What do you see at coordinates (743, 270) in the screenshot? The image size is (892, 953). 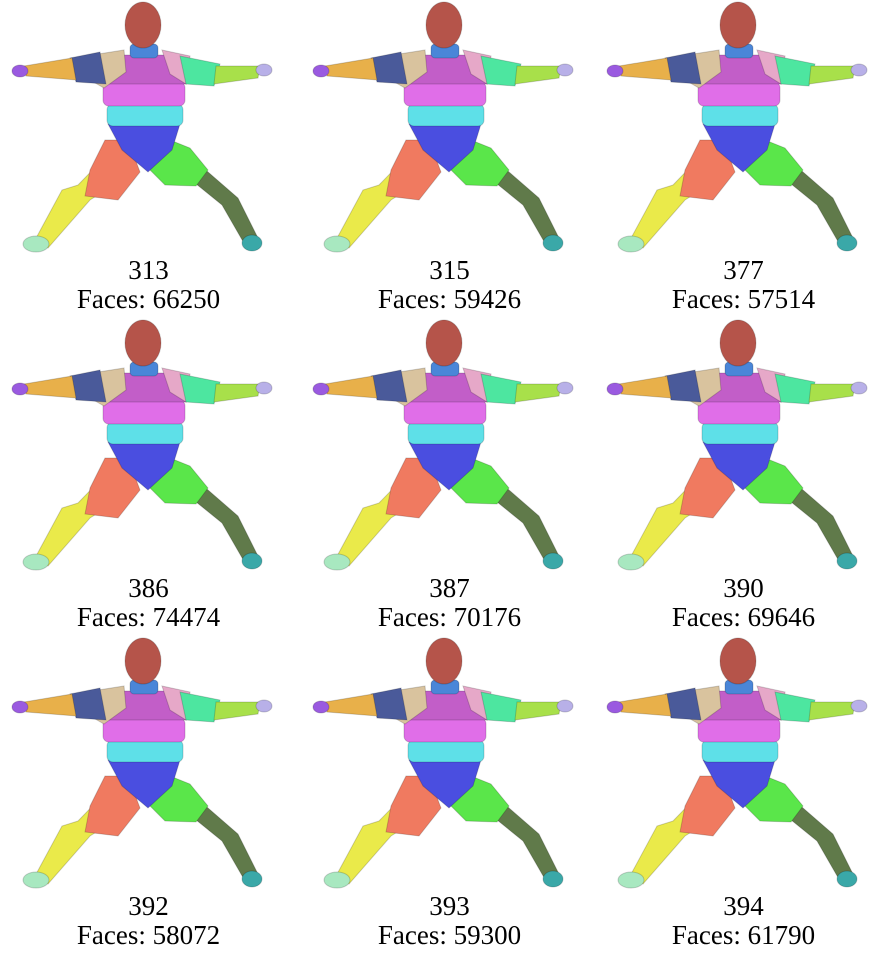 I see `model-id-label: 377` at bounding box center [743, 270].